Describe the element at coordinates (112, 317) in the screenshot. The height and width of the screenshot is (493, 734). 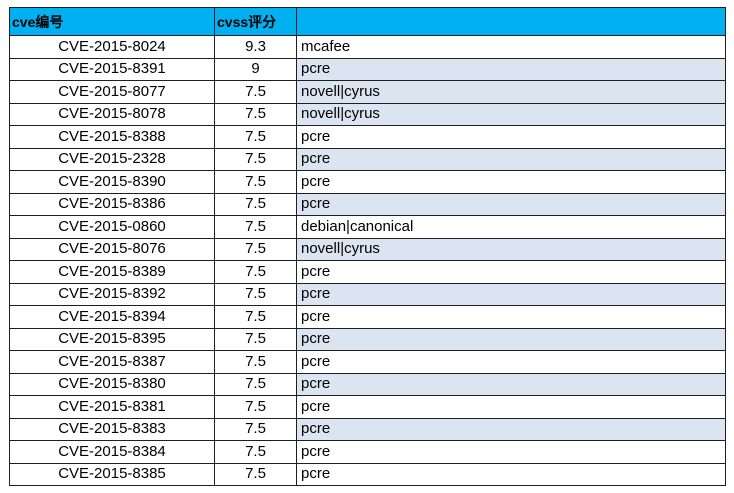
I see `cve-id-cell: CVE-2015-8394` at that location.